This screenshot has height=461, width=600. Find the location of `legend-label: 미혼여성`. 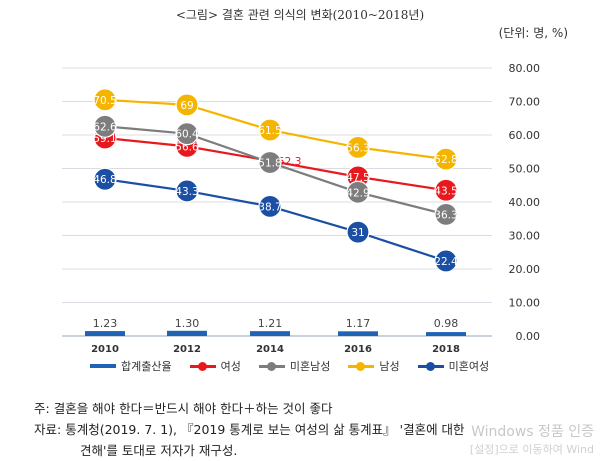

legend-label: 미혼여성 is located at coordinates (469, 366).